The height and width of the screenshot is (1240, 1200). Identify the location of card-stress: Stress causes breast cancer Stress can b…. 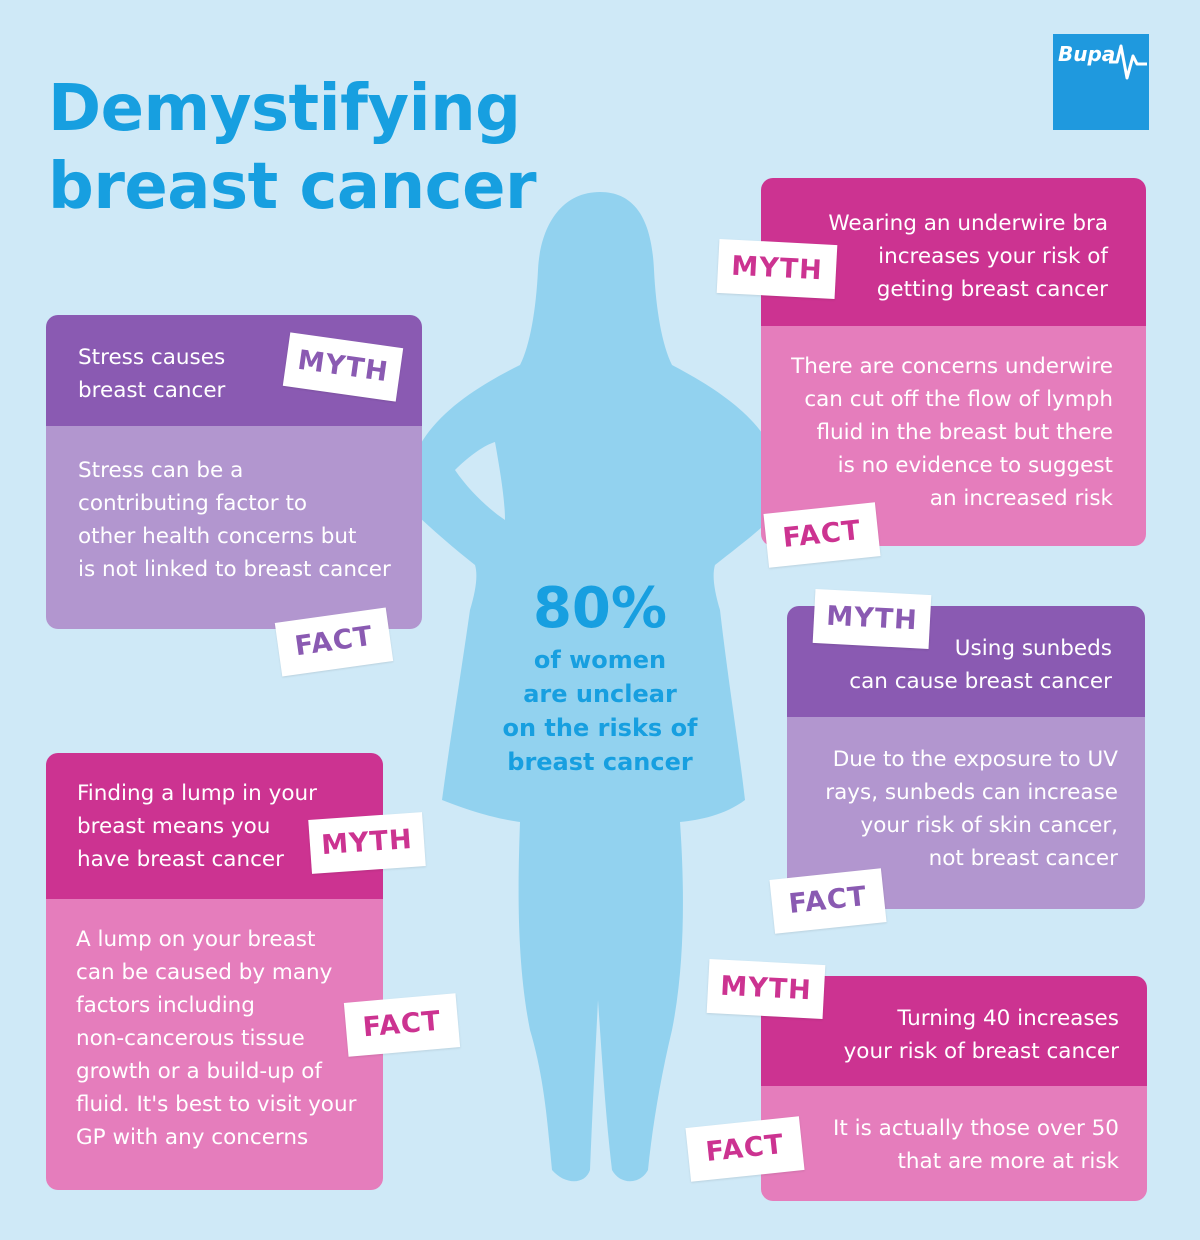
(234, 472).